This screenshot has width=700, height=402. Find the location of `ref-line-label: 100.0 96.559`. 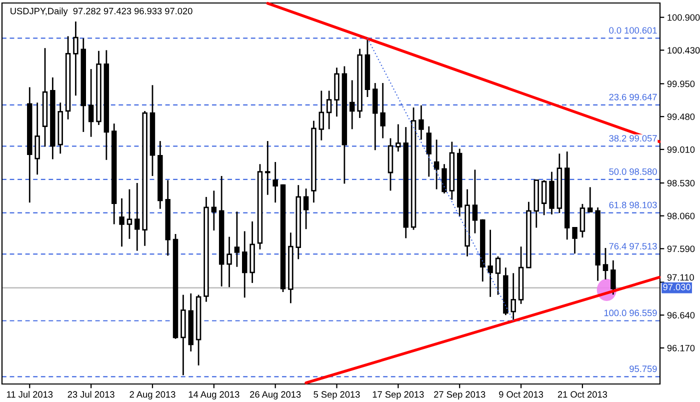

ref-line-label: 100.0 96.559 is located at coordinates (630, 313).